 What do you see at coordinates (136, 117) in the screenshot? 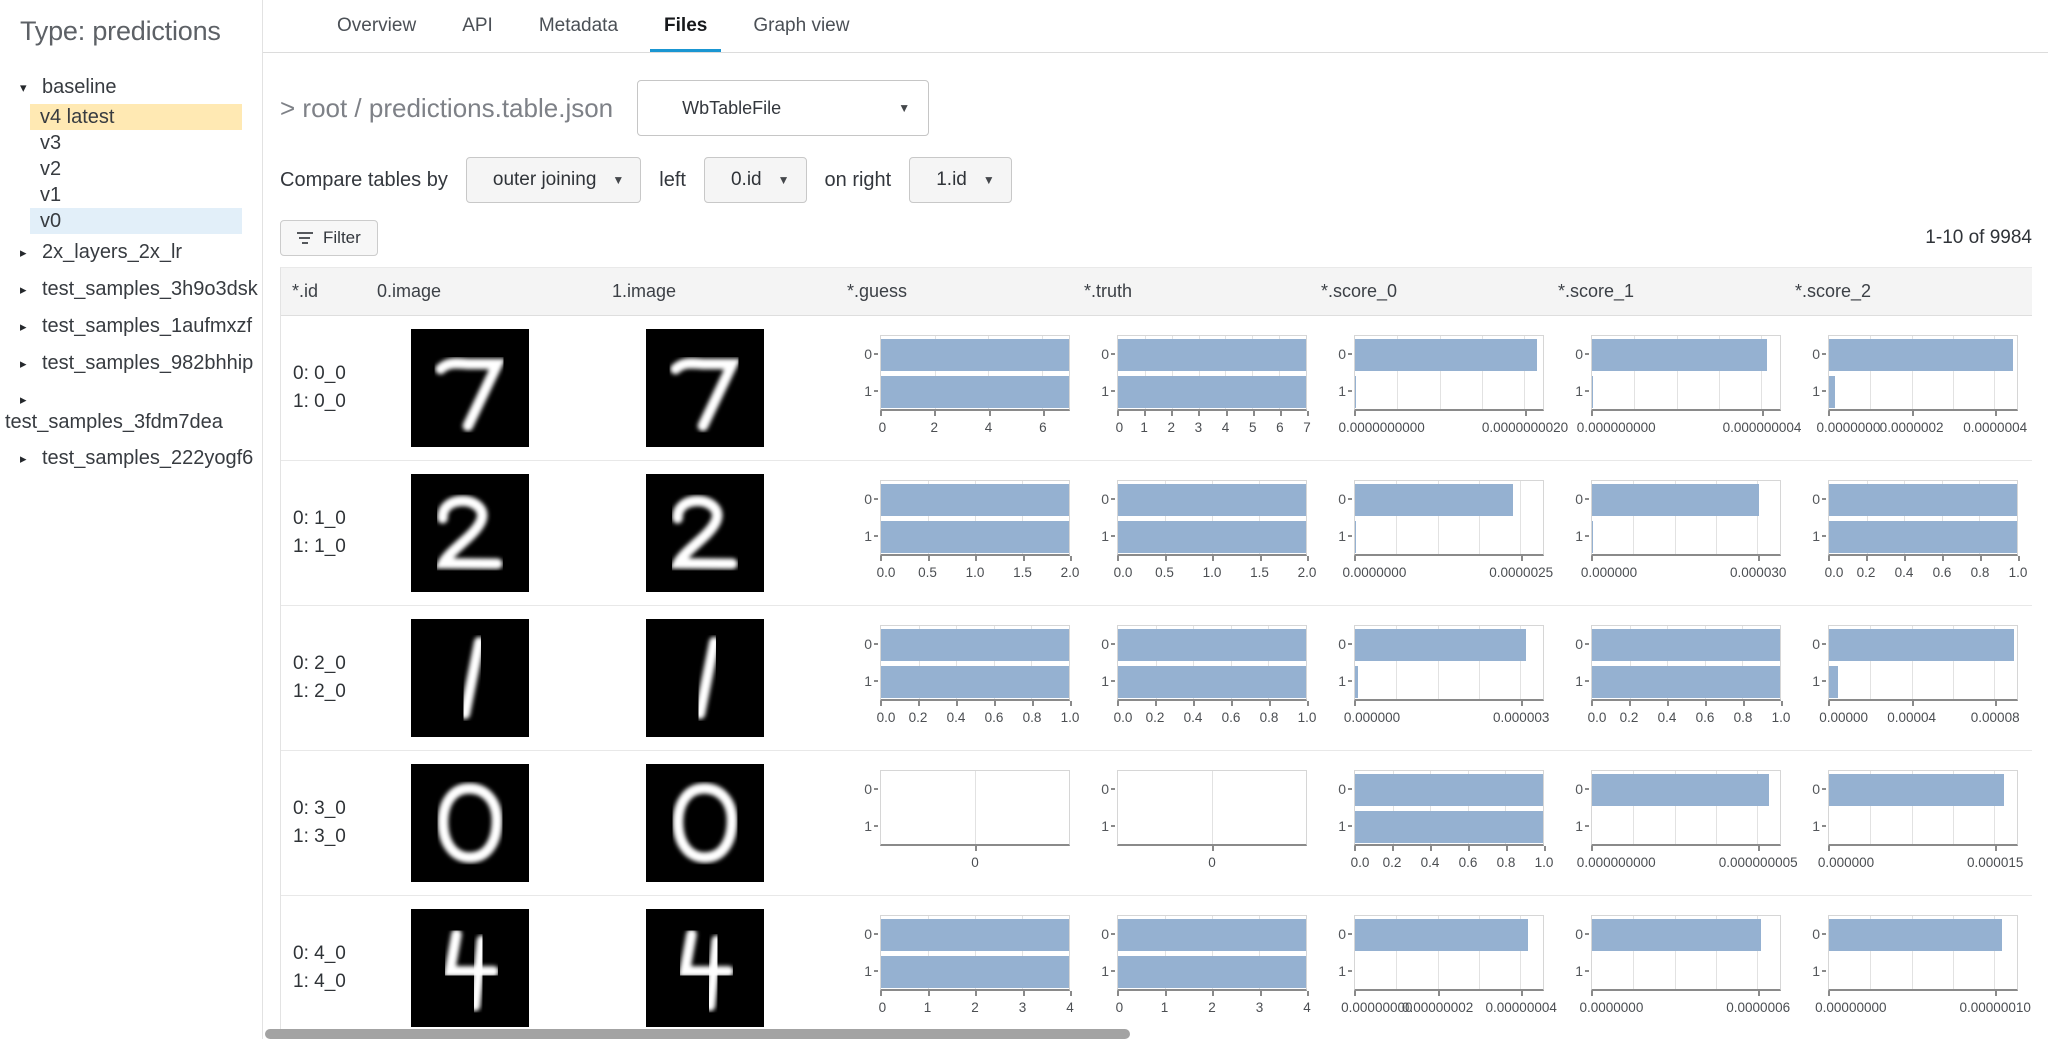
I see `tree-version-v4: v4 latest` at bounding box center [136, 117].